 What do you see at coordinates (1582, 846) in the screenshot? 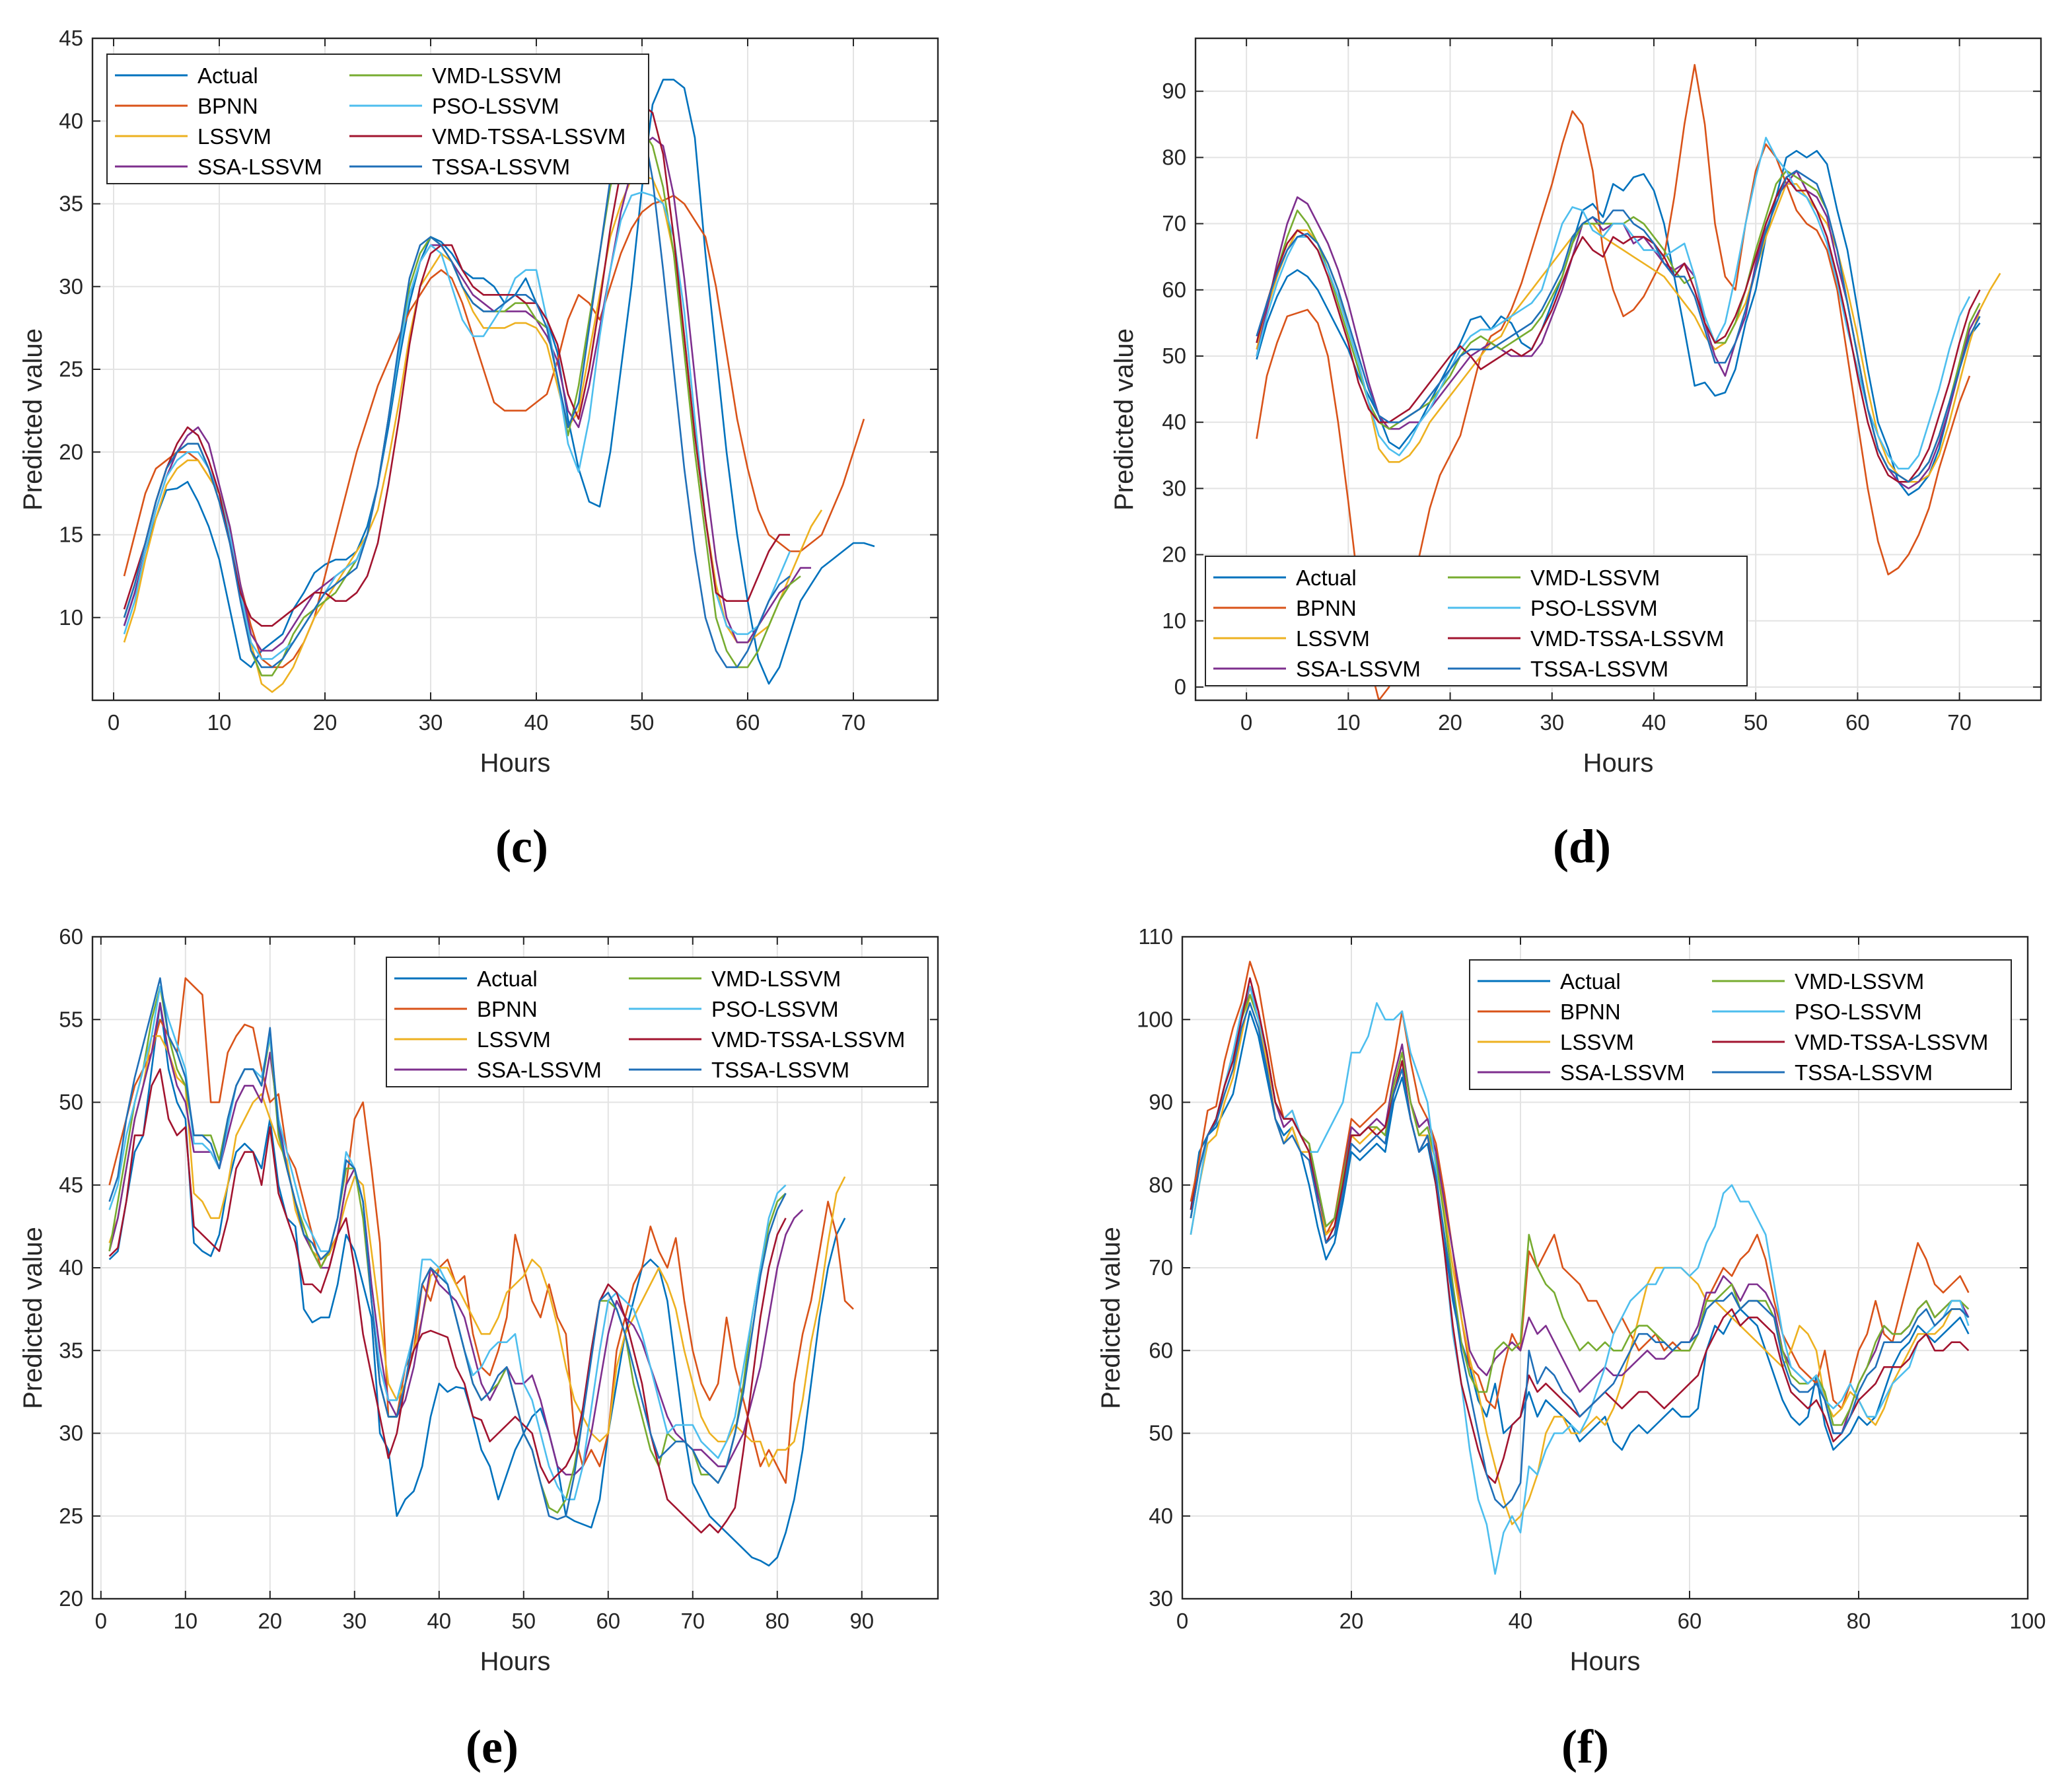
I see `panel-label: (d)` at bounding box center [1582, 846].